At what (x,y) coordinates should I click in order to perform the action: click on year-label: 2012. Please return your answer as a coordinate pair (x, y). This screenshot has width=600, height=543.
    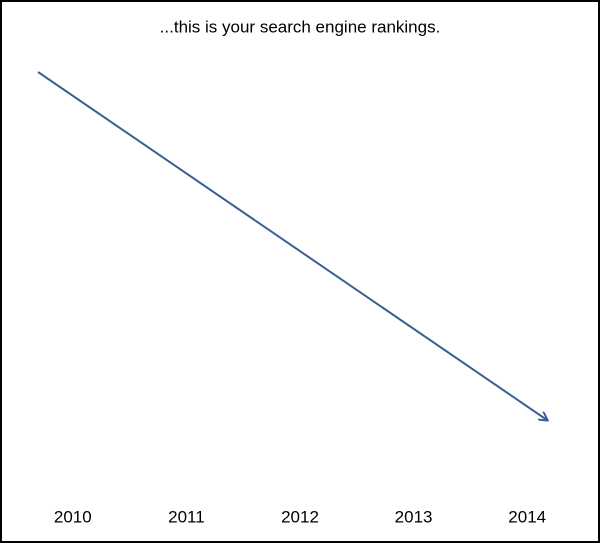
    Looking at the image, I should click on (300, 516).